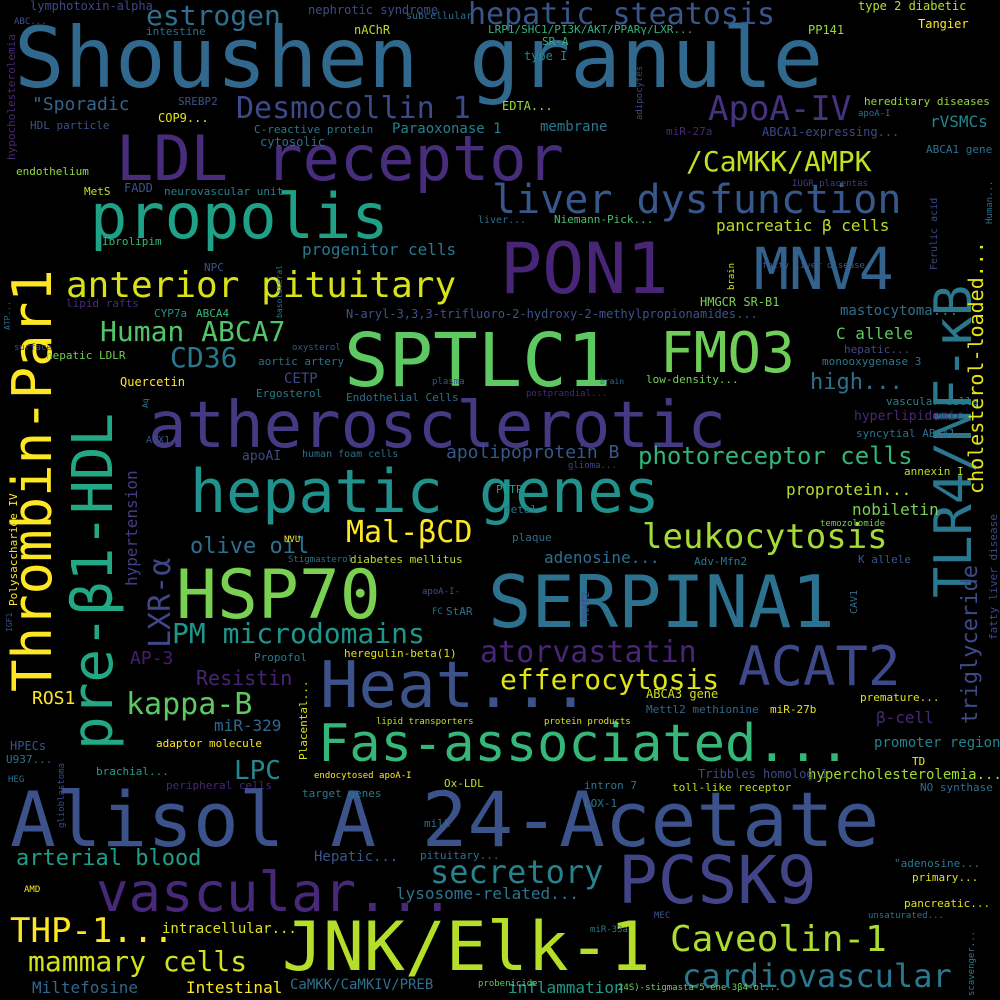 The height and width of the screenshot is (1000, 1000). Describe the element at coordinates (33, 348) in the screenshot. I see `word-surface: surface` at that location.